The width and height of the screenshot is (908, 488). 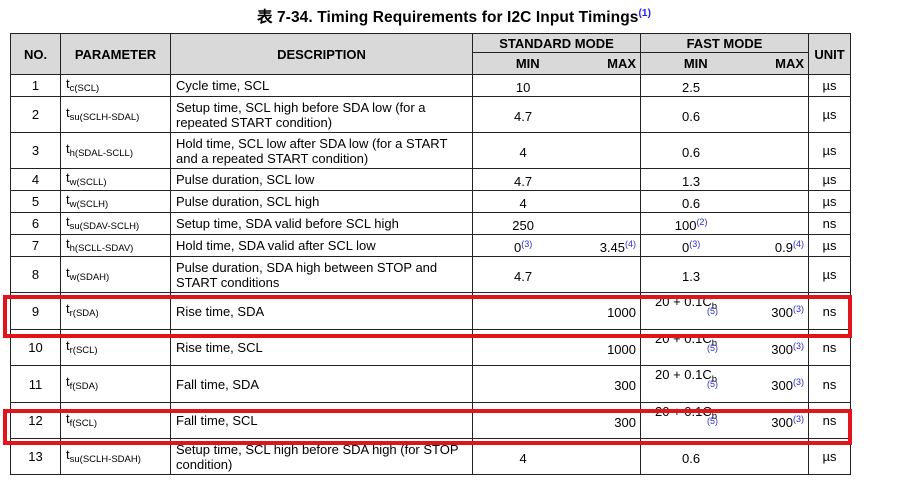 I want to click on header-unit: UNIT, so click(x=829, y=54).